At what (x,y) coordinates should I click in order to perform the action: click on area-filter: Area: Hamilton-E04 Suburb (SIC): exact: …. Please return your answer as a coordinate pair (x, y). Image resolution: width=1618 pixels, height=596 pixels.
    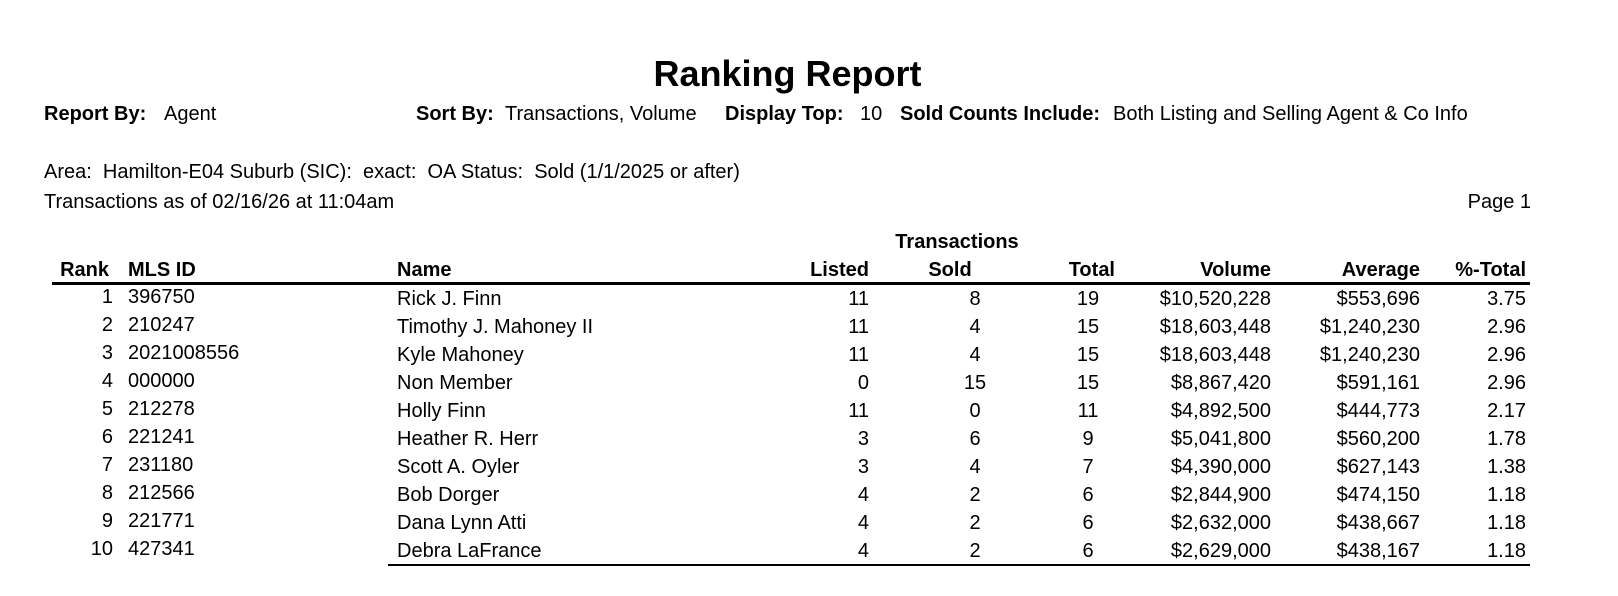
    Looking at the image, I should click on (392, 172).